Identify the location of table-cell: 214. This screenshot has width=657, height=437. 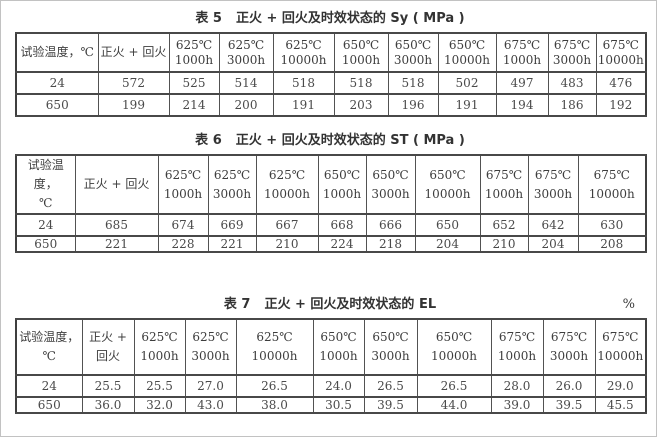
(194, 105).